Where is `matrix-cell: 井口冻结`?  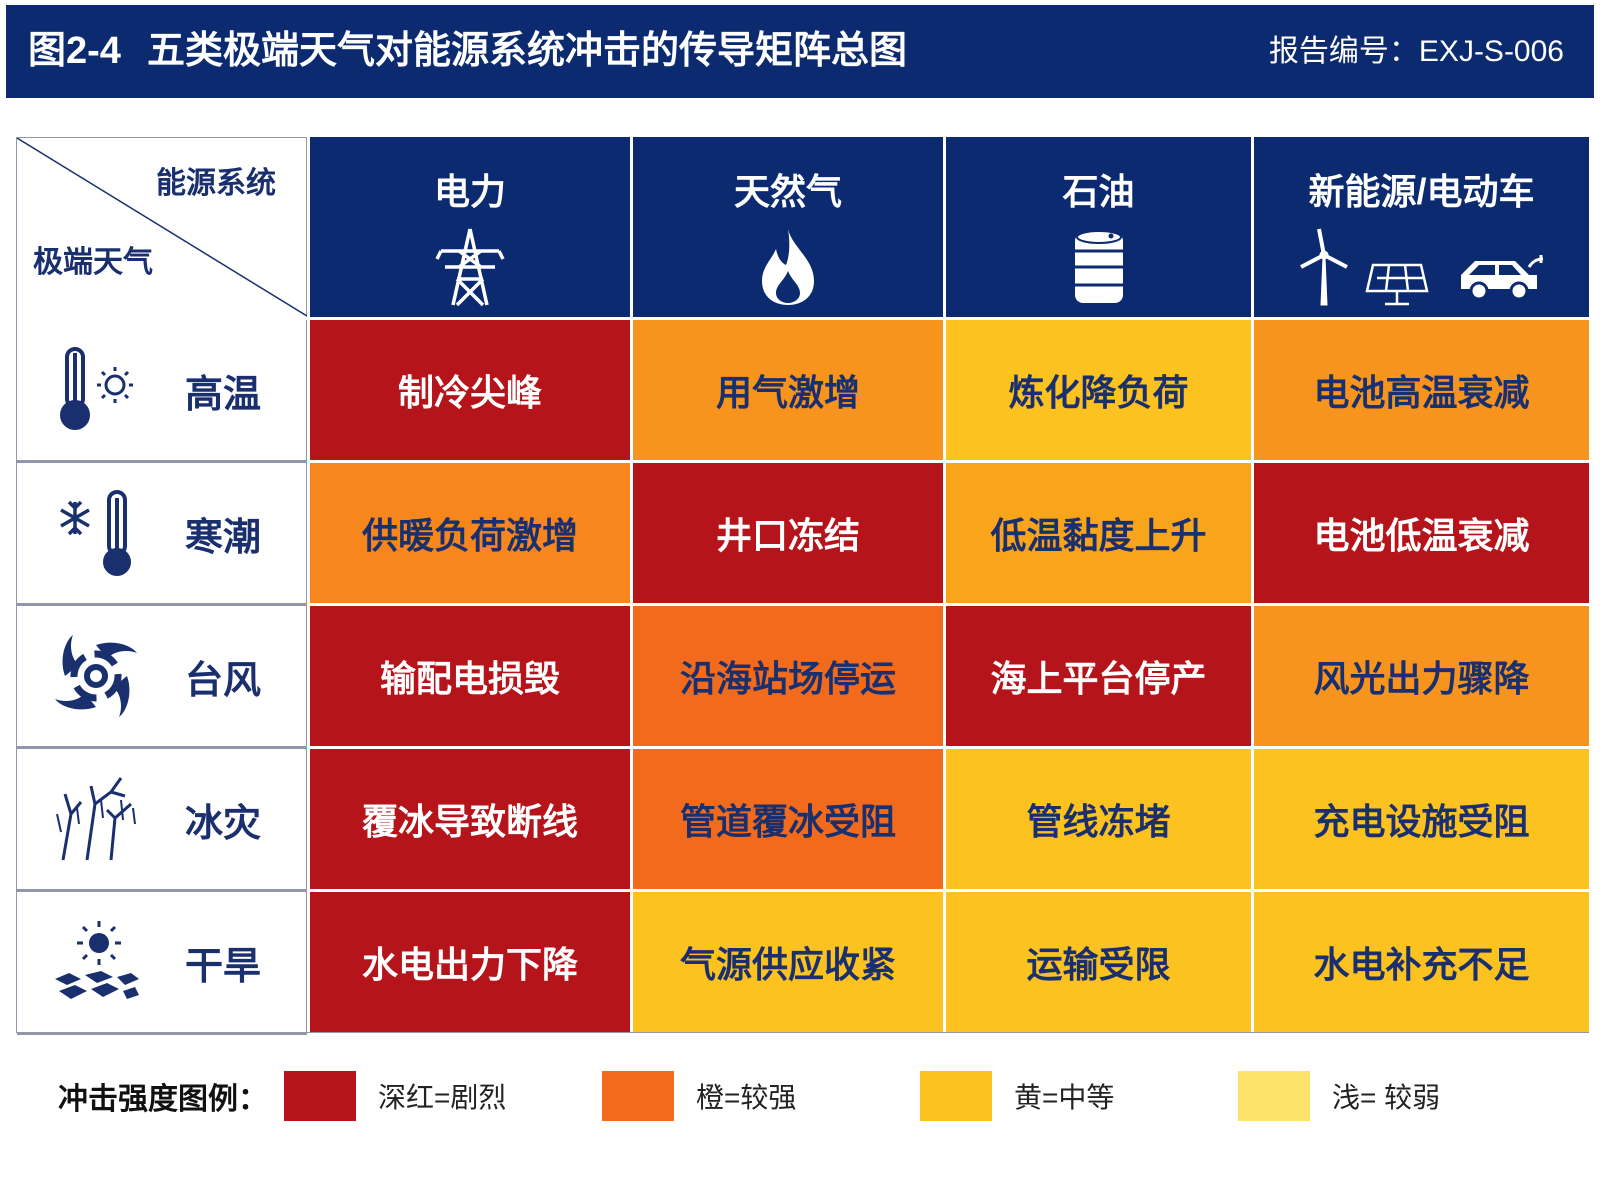 matrix-cell: 井口冻结 is located at coordinates (788, 533).